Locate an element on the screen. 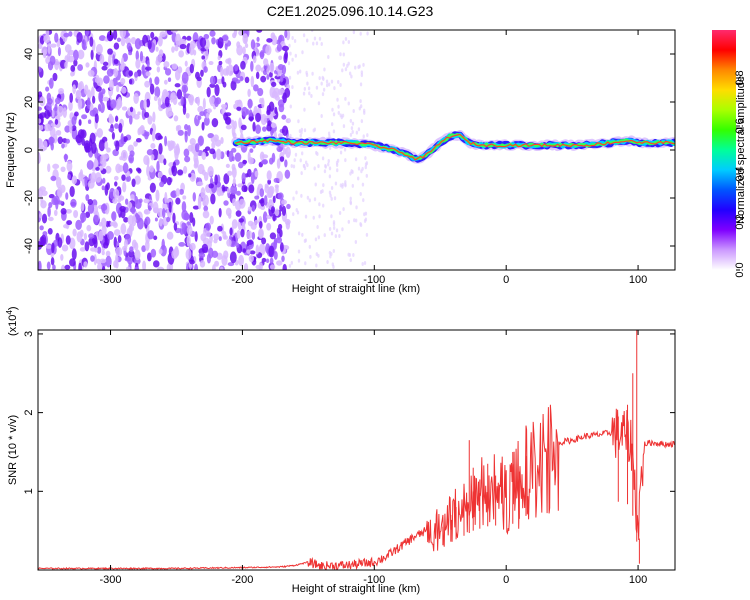  snr-y-tick-label: 1 is located at coordinates (29, 491).